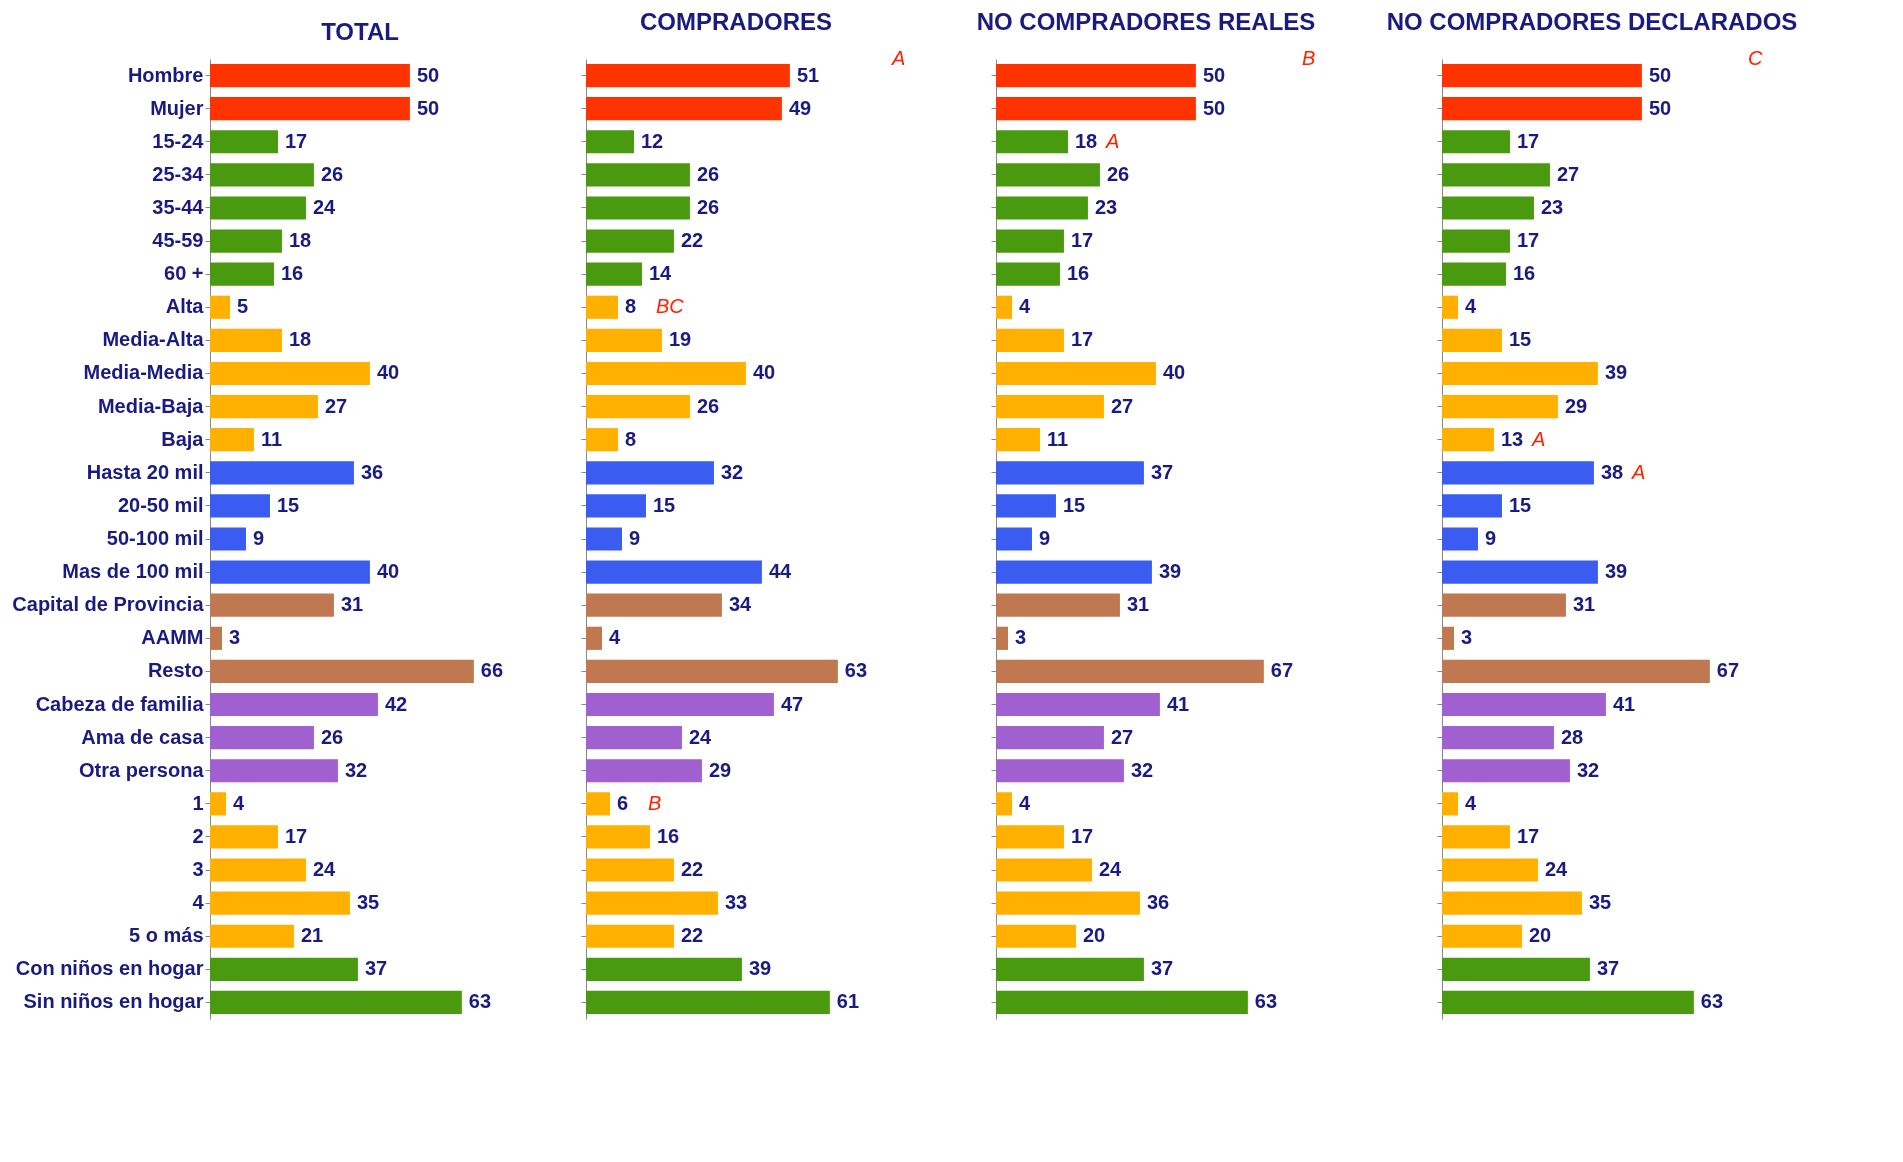 The height and width of the screenshot is (1162, 1903). I want to click on data-label: 39, so click(1616, 372).